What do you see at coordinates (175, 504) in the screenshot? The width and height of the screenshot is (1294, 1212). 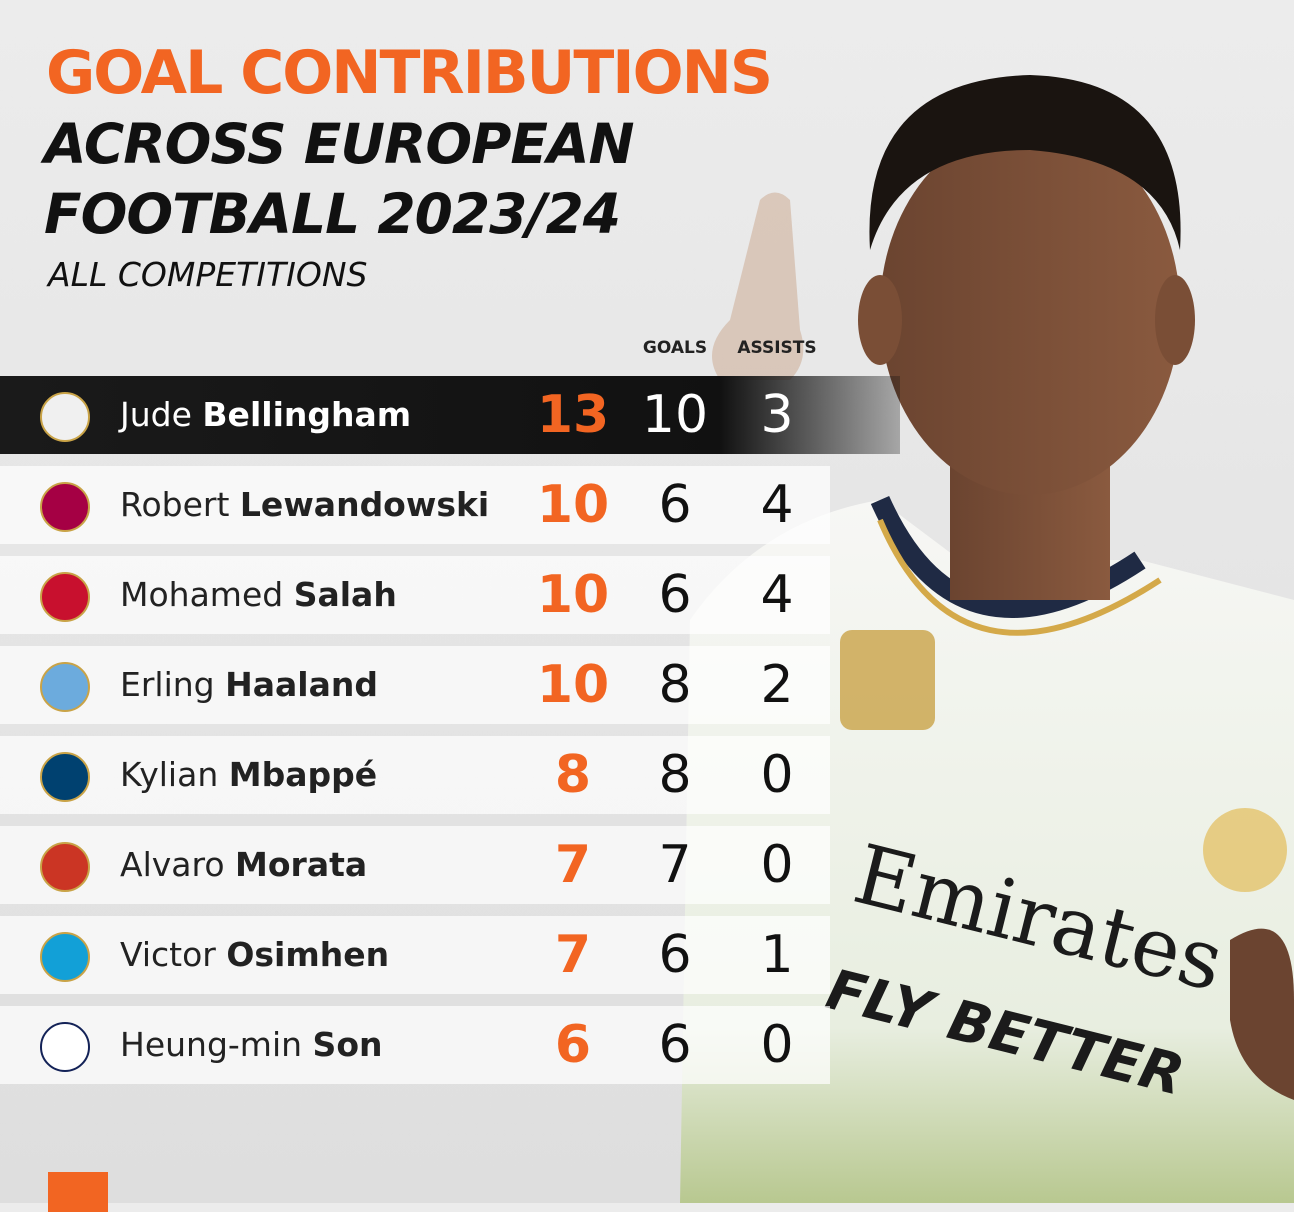 I see `first-name: Robert` at bounding box center [175, 504].